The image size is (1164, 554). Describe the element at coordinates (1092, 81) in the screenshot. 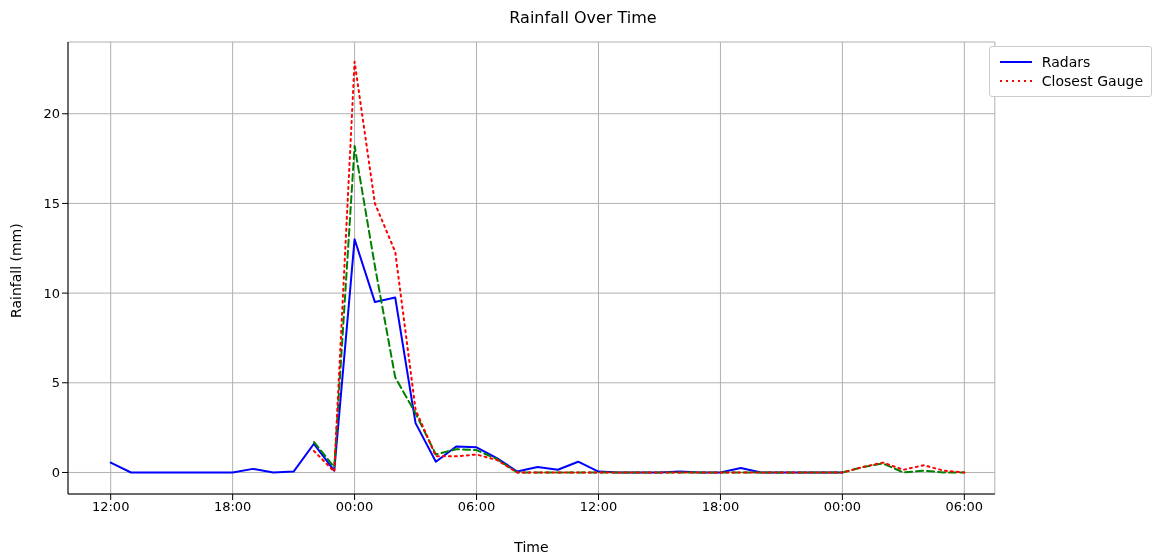

I see `legend-label: Closest Gauge` at that location.